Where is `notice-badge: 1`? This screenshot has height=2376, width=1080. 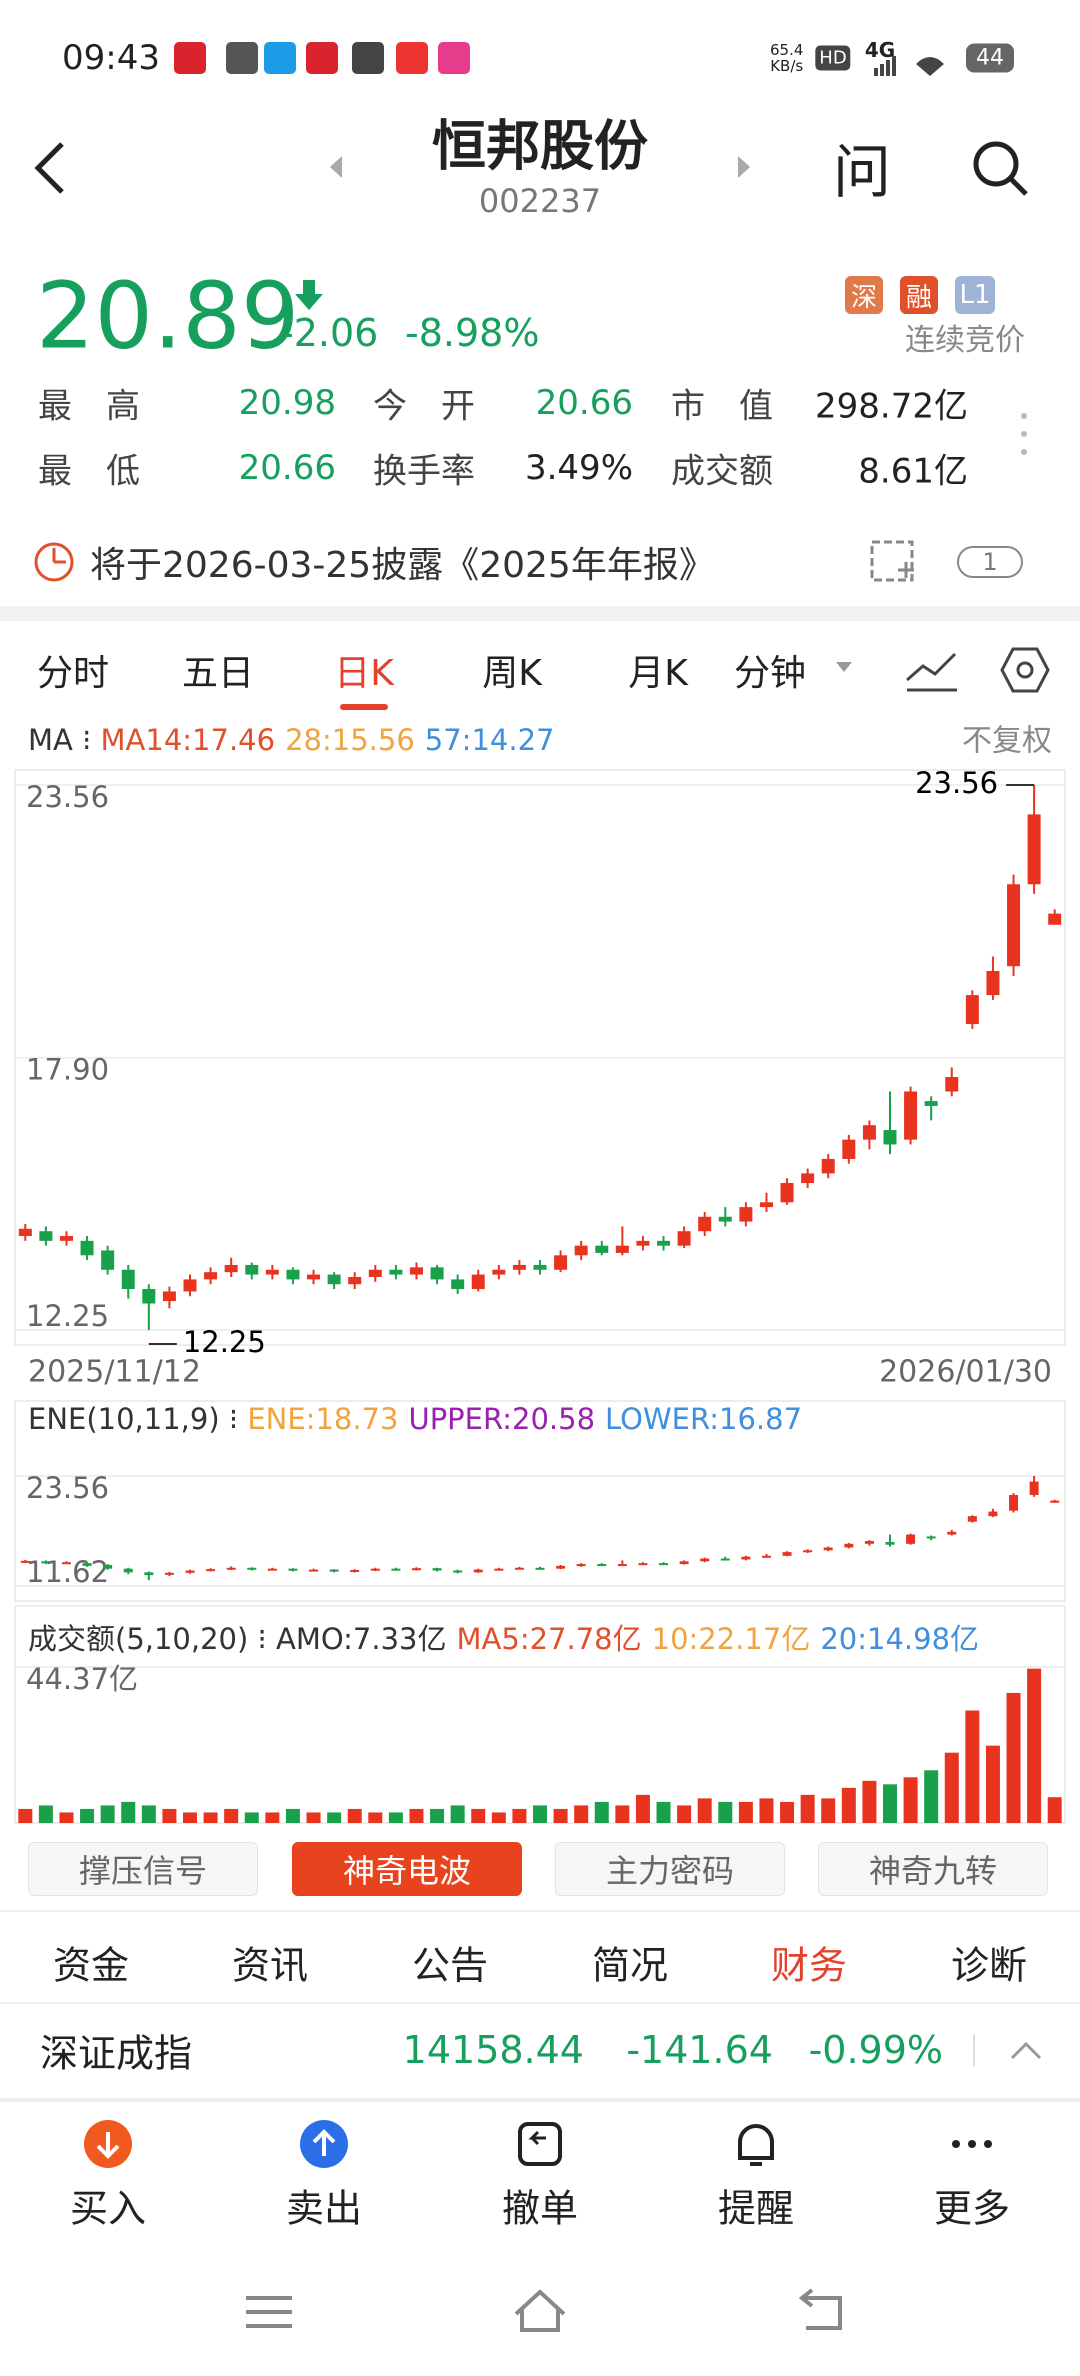
notice-badge: 1 is located at coordinates (990, 562).